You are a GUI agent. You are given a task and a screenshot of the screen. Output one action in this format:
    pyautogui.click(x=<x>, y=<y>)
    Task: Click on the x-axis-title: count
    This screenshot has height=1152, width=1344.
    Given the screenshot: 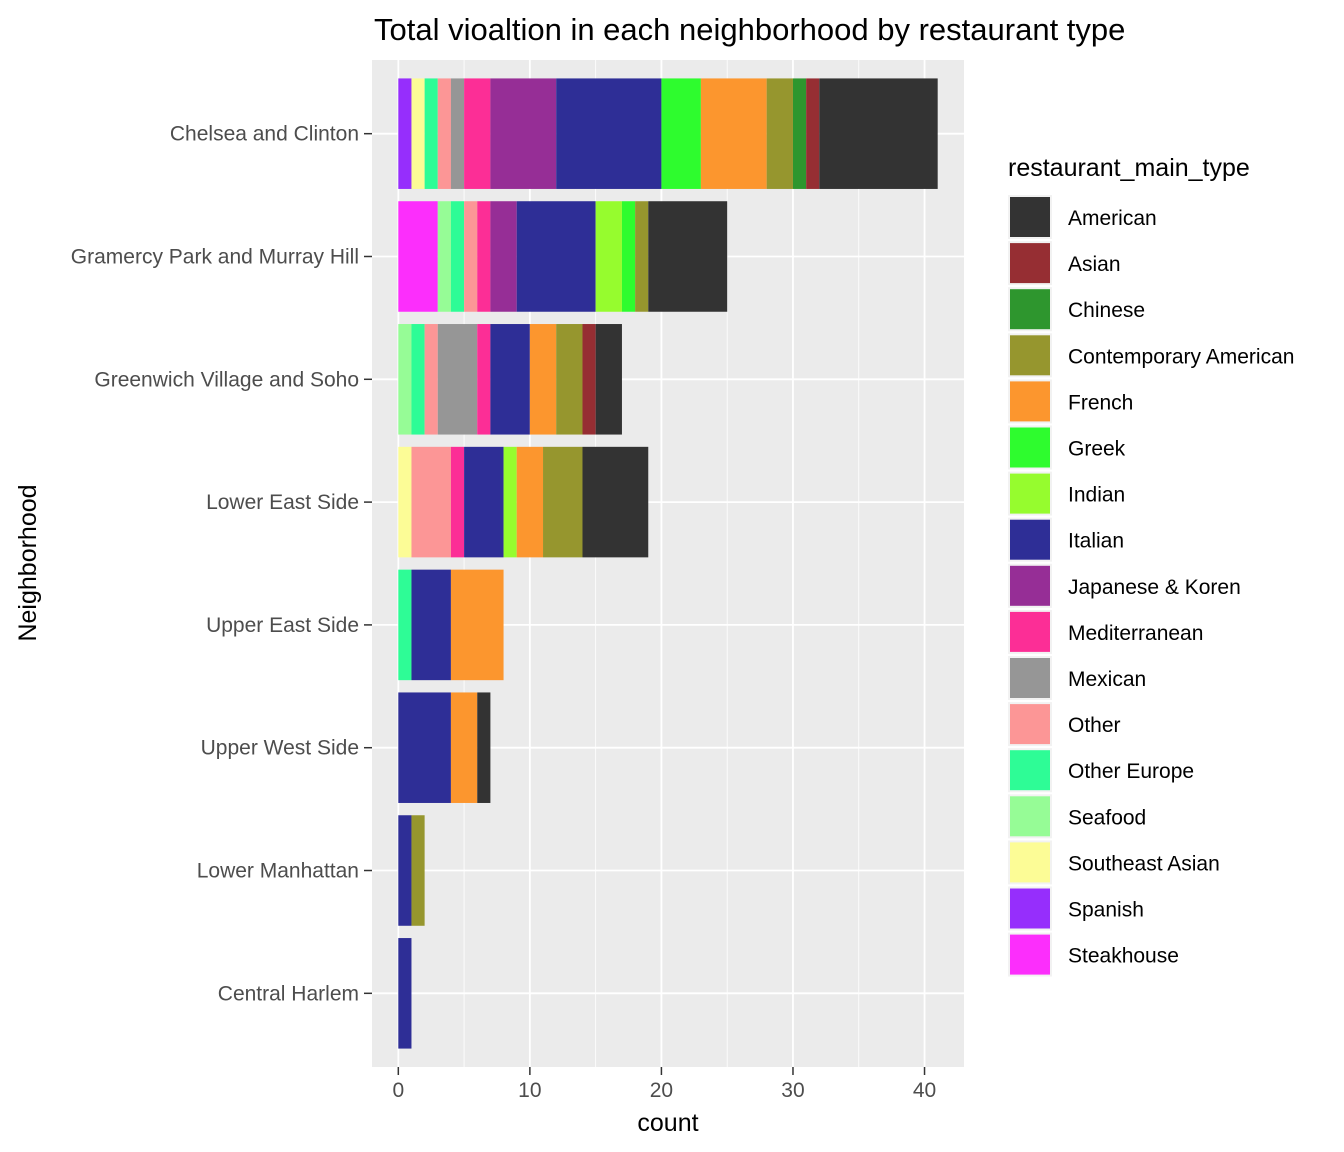 What is the action you would take?
    pyautogui.click(x=667, y=1123)
    